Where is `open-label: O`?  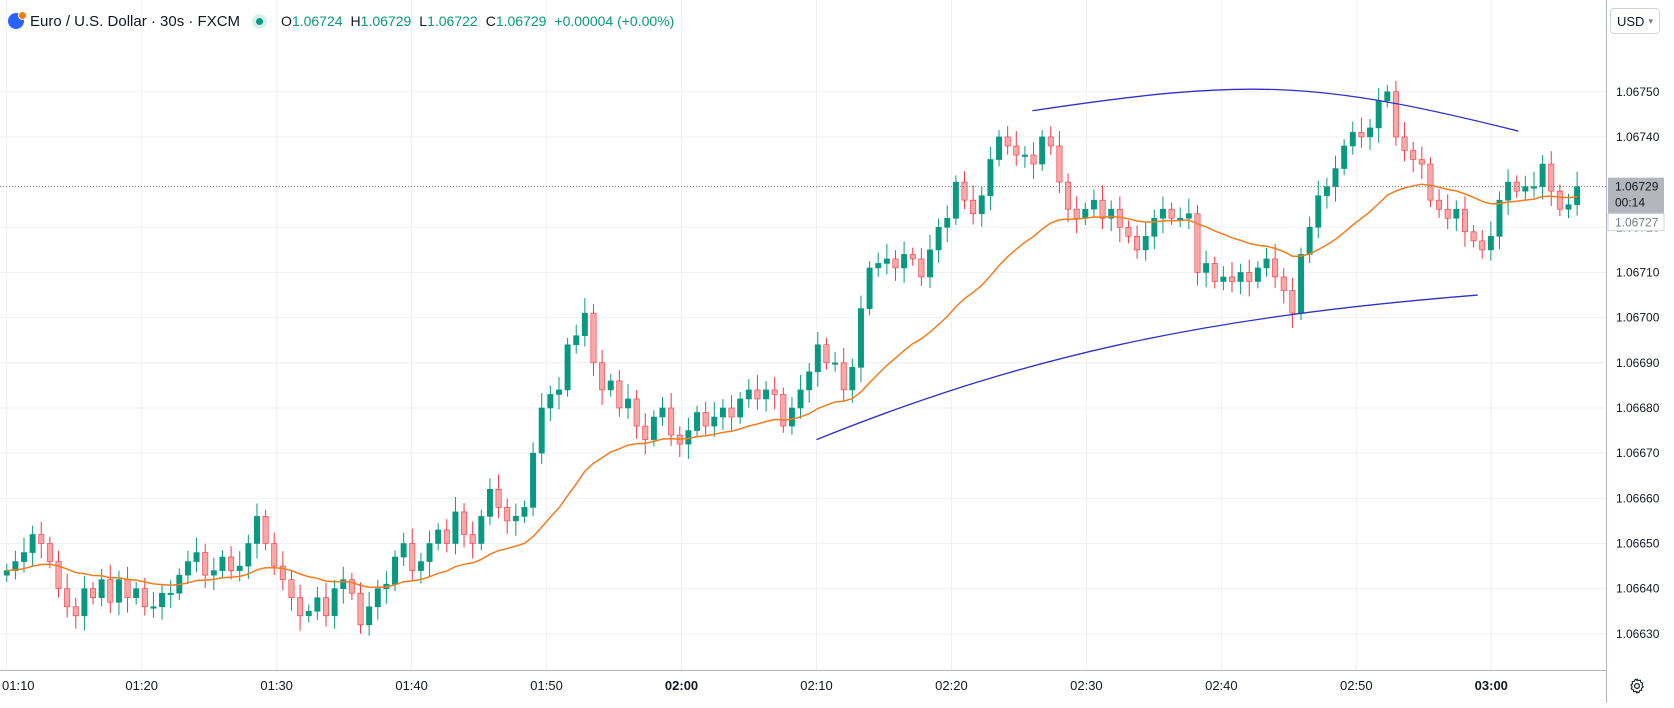 open-label: O is located at coordinates (286, 21).